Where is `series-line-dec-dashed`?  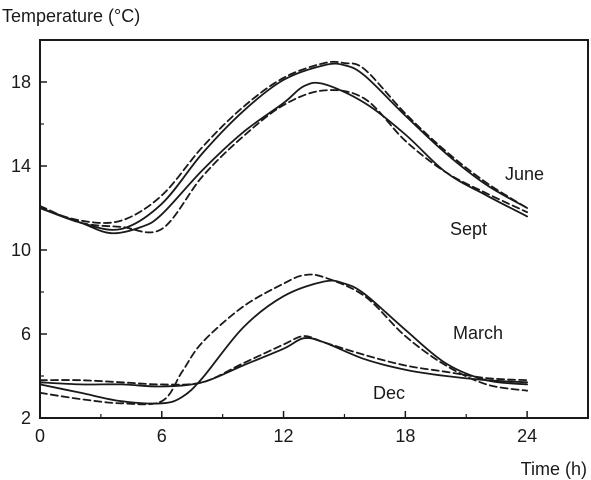 series-line-dec-dashed is located at coordinates (284, 360).